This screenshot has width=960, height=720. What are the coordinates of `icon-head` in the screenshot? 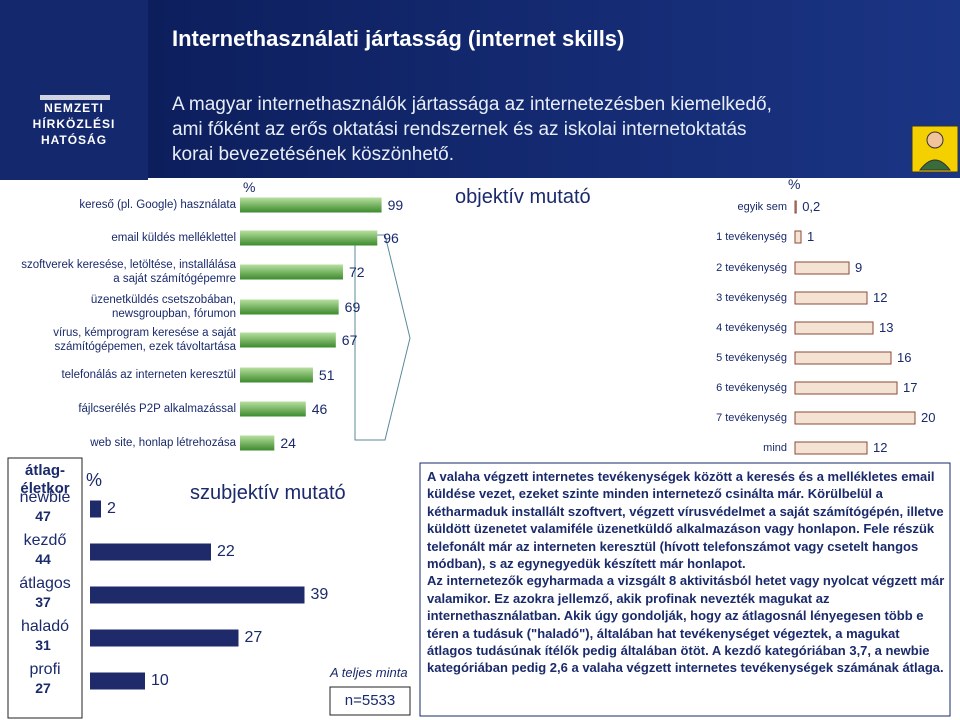 It's located at (935, 140).